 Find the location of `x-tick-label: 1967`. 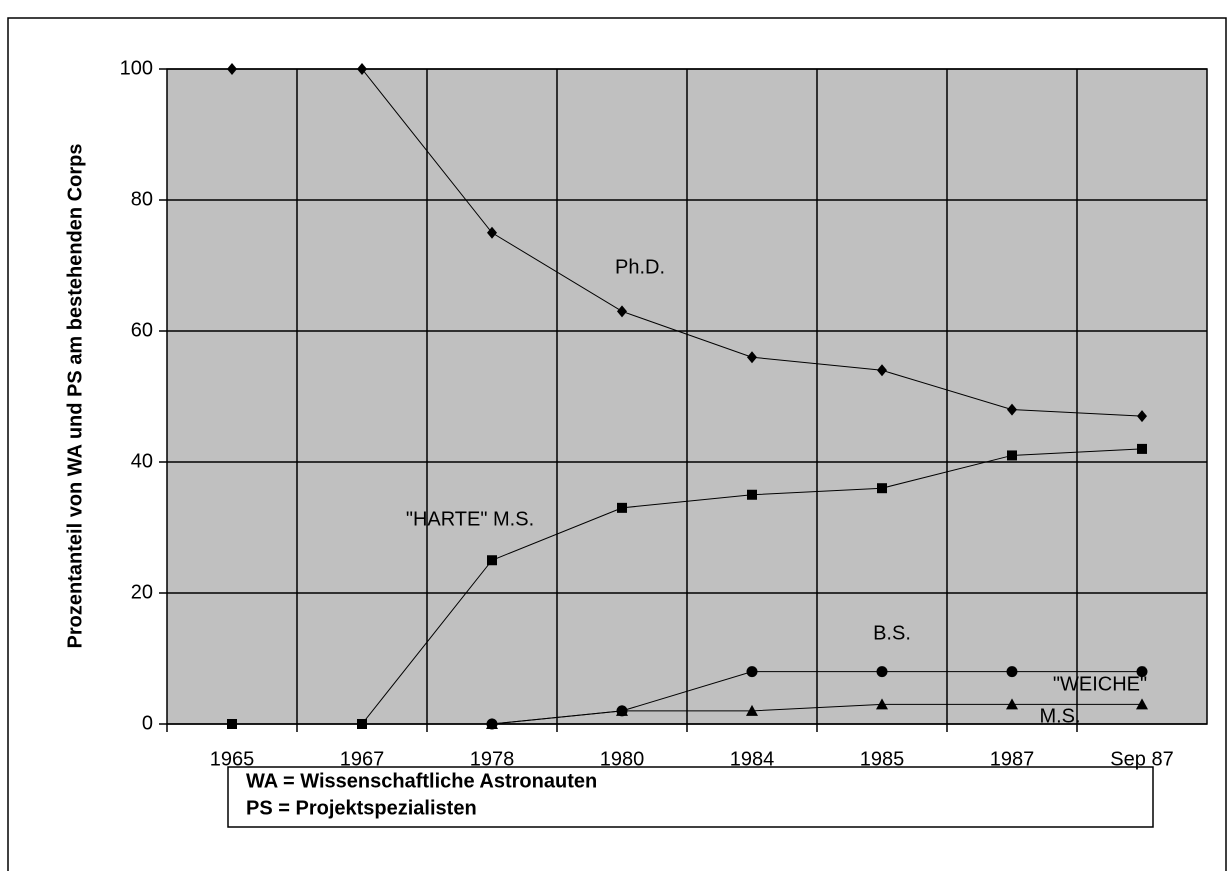

x-tick-label: 1967 is located at coordinates (362, 759).